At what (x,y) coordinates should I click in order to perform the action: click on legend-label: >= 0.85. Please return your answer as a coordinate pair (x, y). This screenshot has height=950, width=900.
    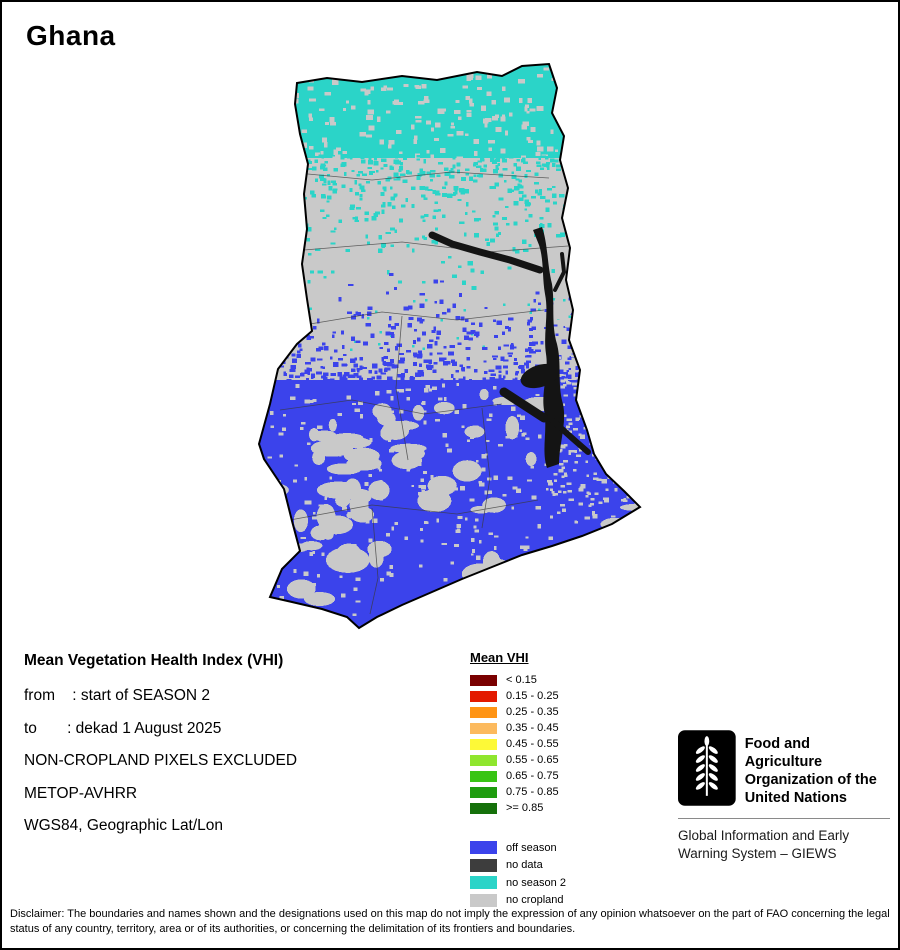
    Looking at the image, I should click on (525, 808).